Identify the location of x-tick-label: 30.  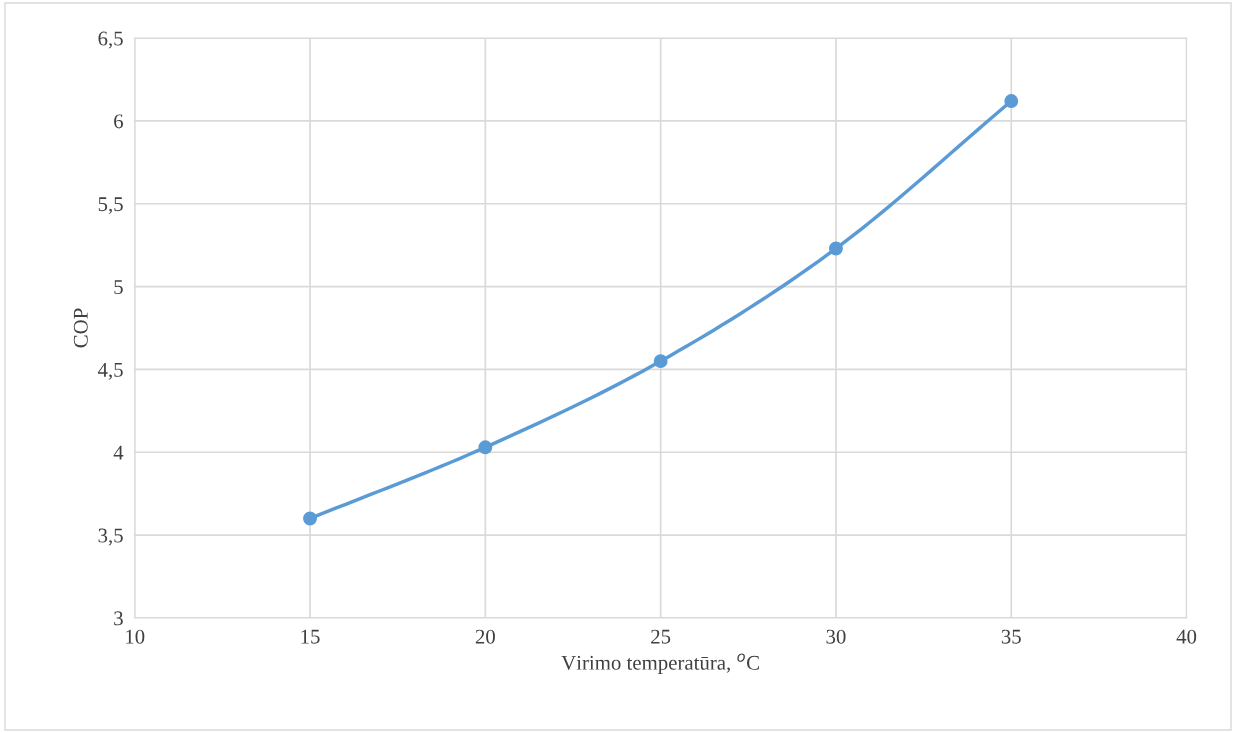
(836, 636).